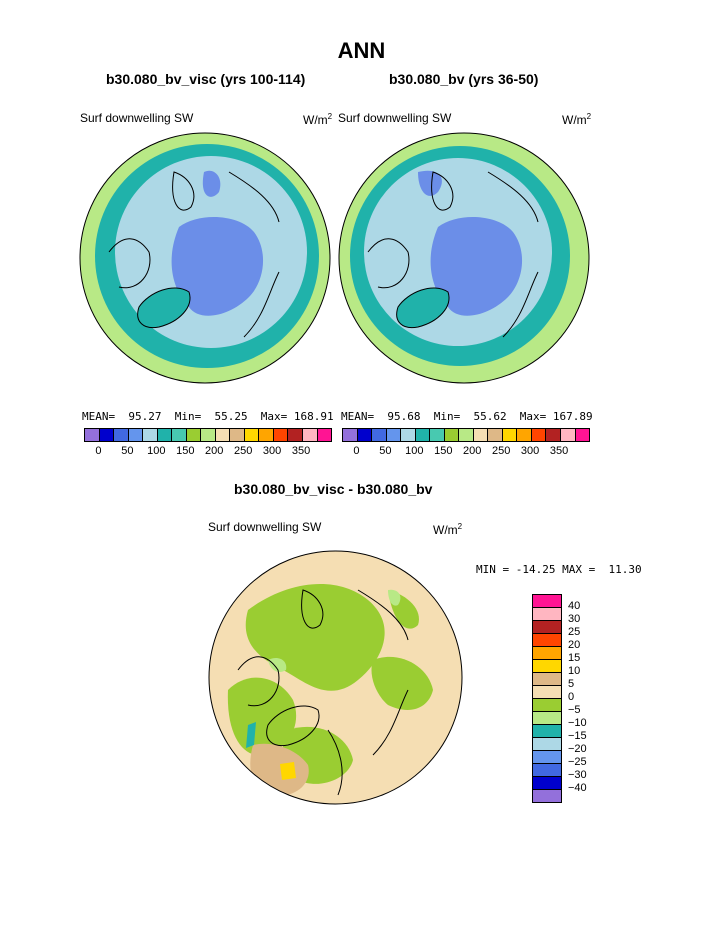  What do you see at coordinates (574, 658) in the screenshot?
I see `colorbar-tick-label: 15` at bounding box center [574, 658].